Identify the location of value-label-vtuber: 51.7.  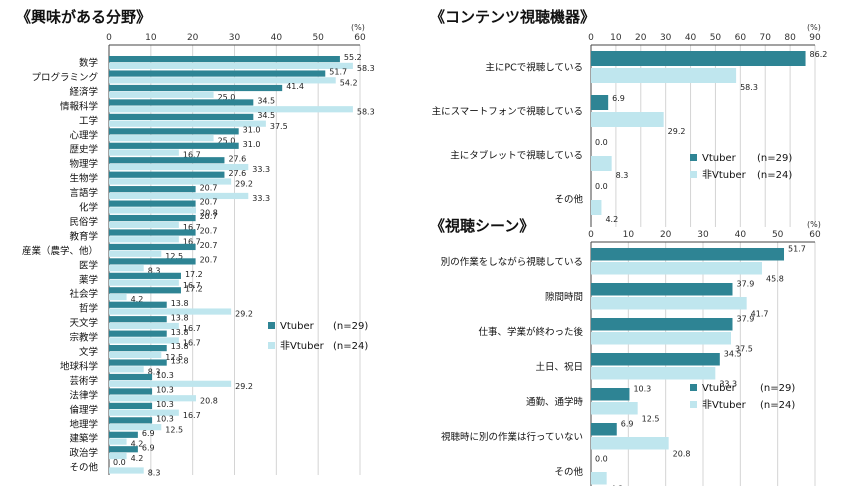
(338, 72).